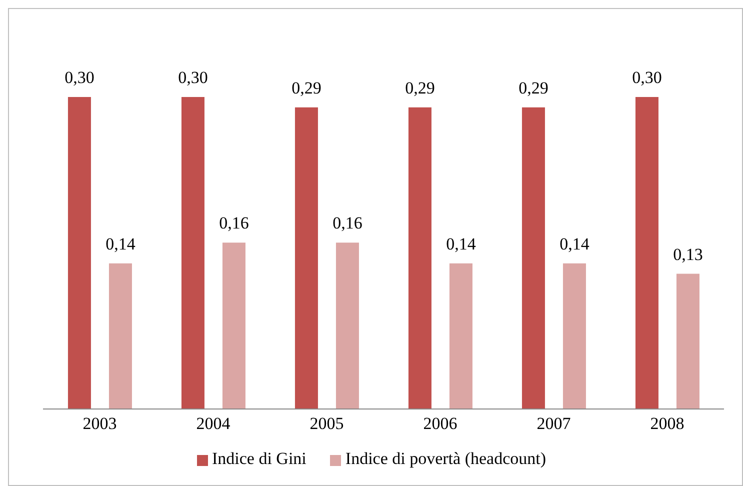 The height and width of the screenshot is (486, 743). I want to click on legend-label: Indice di Gini, so click(259, 458).